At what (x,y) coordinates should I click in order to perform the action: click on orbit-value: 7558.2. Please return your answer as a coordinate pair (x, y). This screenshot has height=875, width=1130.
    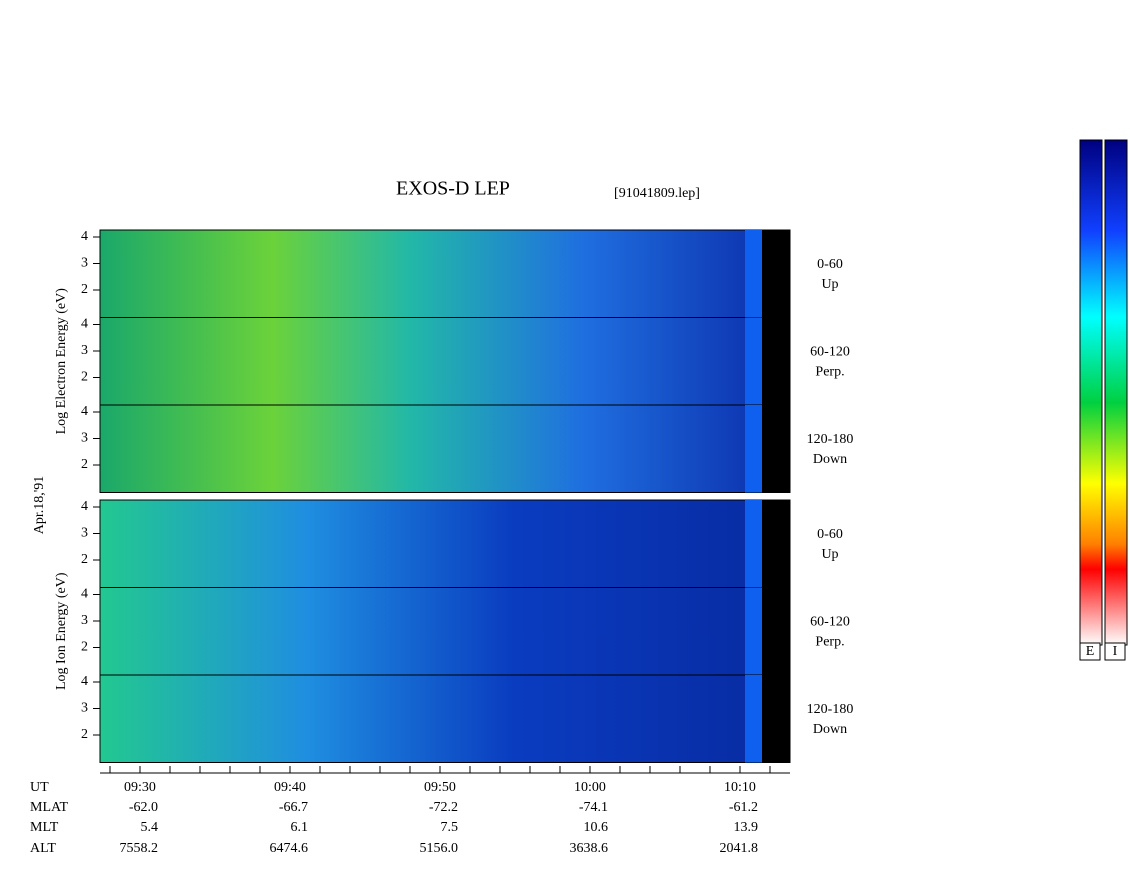
    Looking at the image, I should click on (139, 848).